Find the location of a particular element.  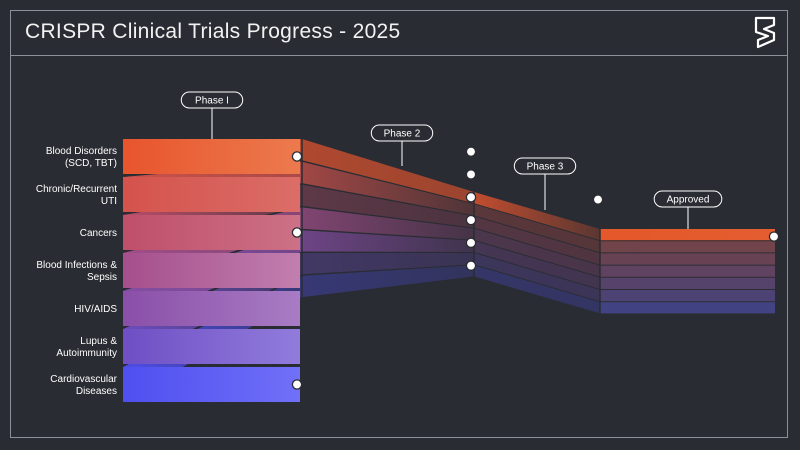

page-title: CRISPR Clinical Trials Progress - 2025 is located at coordinates (213, 31).